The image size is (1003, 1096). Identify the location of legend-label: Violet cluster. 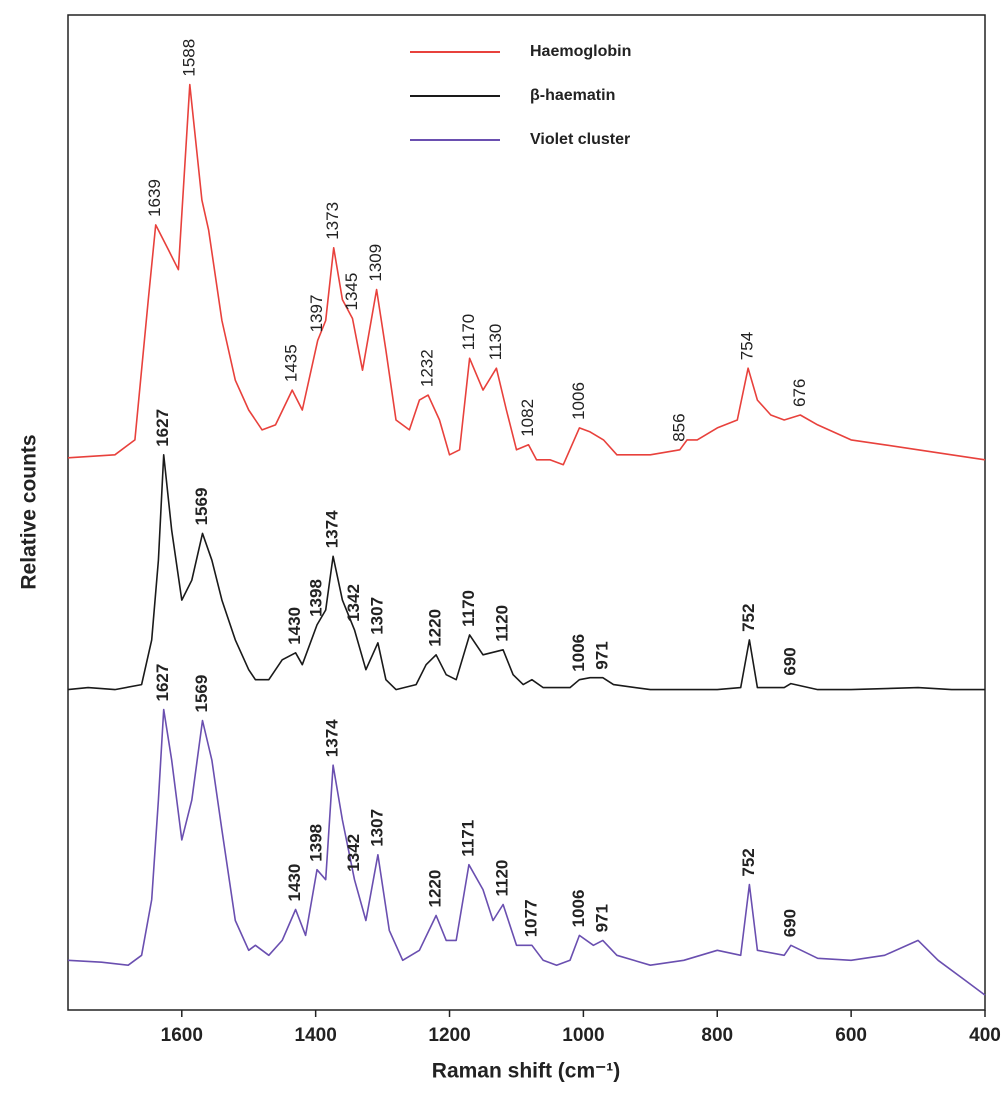
(580, 139).